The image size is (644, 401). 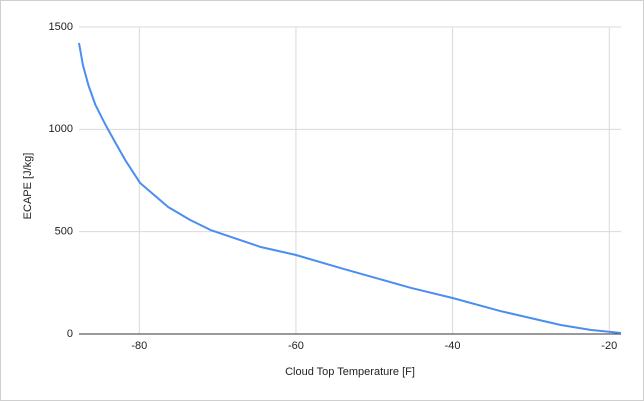 What do you see at coordinates (70, 334) in the screenshot?
I see `y-tick-label: 0` at bounding box center [70, 334].